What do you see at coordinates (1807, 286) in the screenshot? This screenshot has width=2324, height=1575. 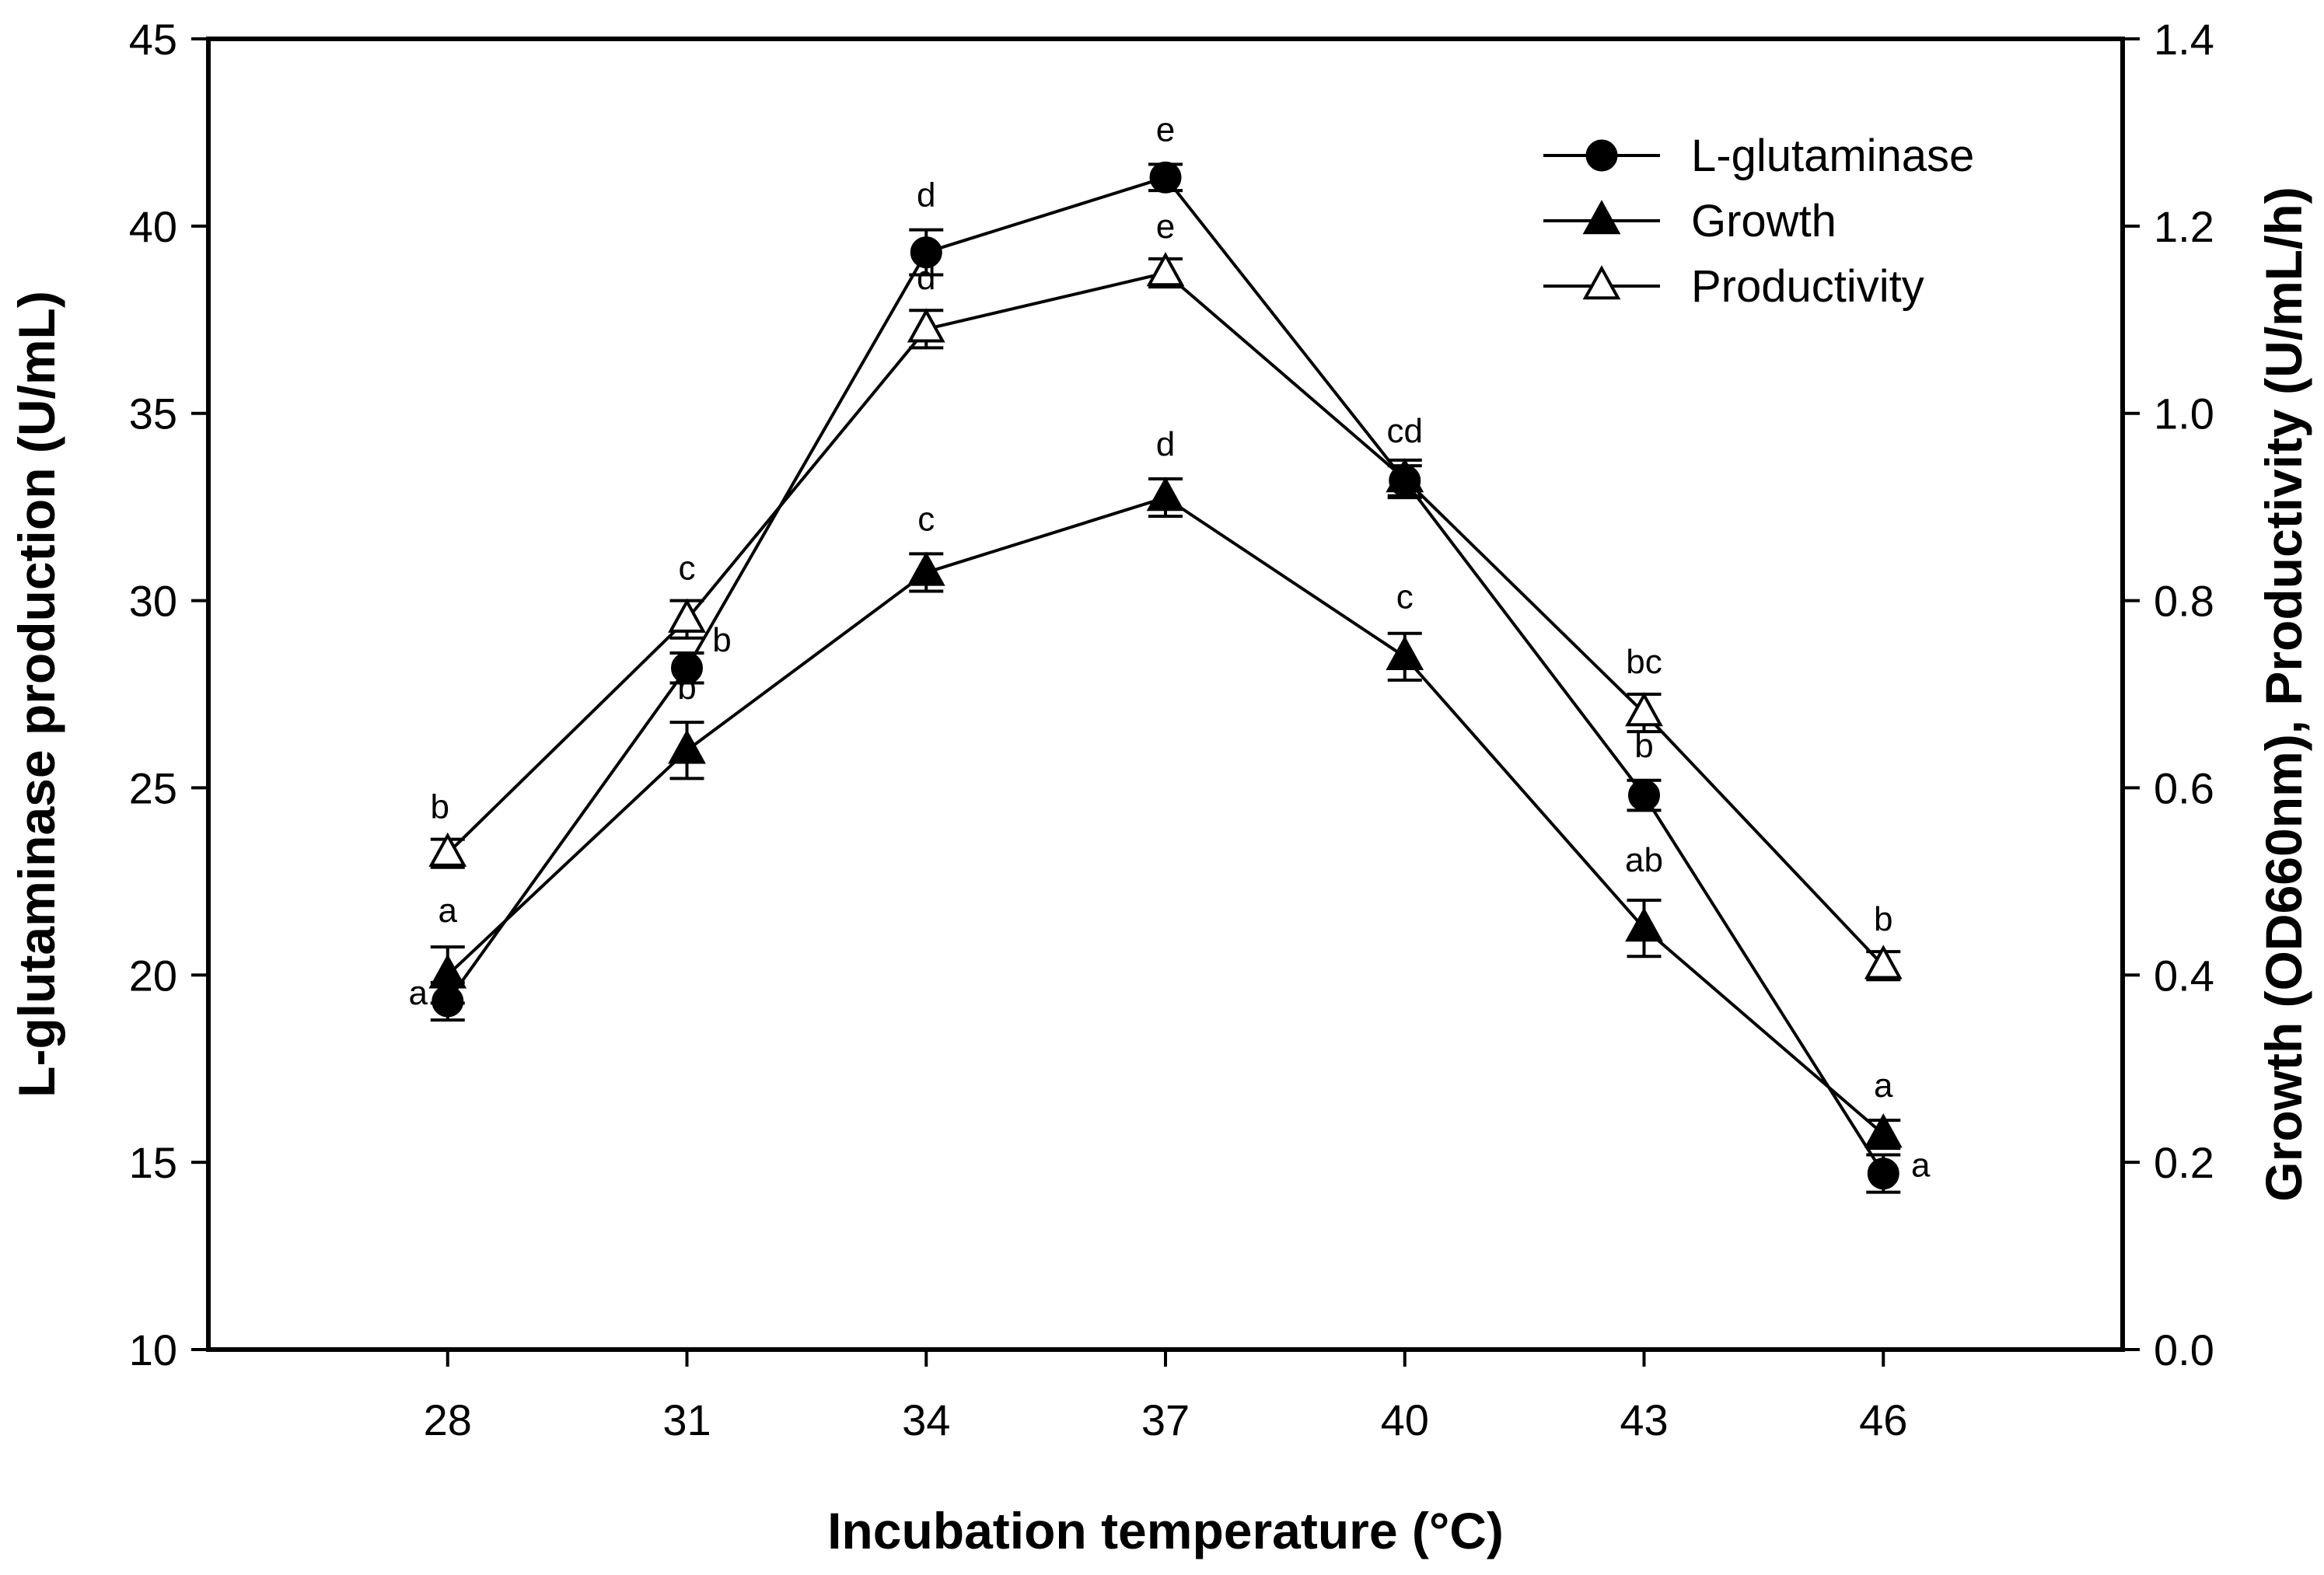 I see `legend-label: Productivity` at bounding box center [1807, 286].